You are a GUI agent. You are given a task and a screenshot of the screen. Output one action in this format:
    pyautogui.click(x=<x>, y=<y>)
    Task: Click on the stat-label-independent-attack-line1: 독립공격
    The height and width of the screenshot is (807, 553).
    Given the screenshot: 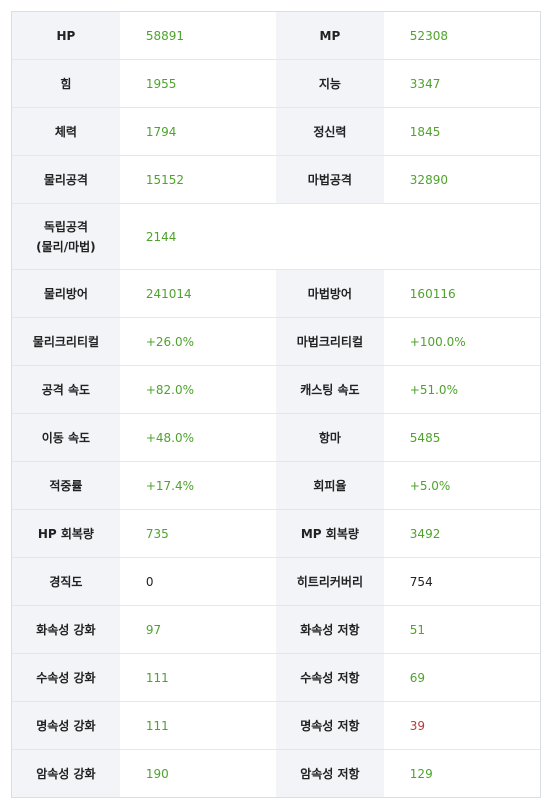 What is the action you would take?
    pyautogui.click(x=65, y=226)
    